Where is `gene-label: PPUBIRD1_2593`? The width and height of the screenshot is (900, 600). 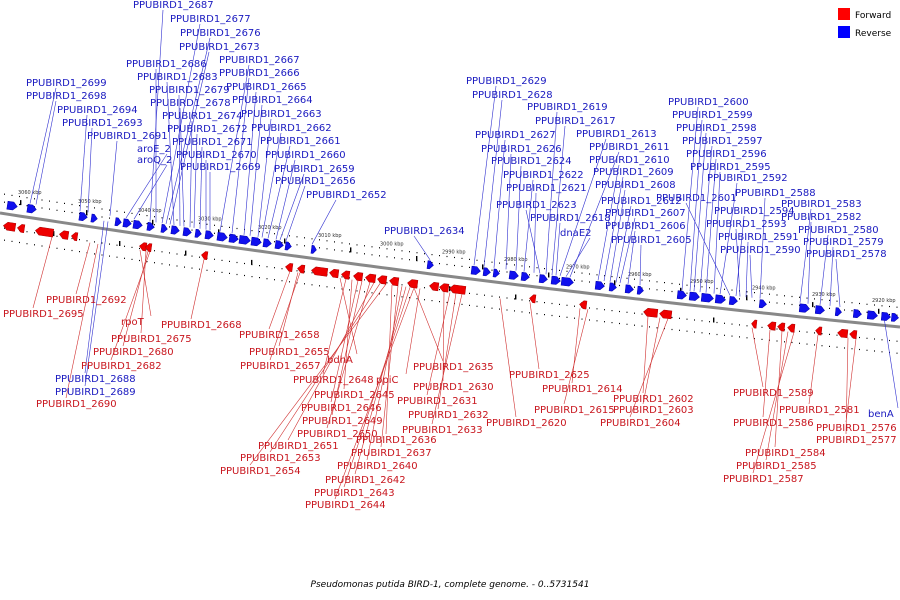
gene-label: PPUBIRD1_2593 is located at coordinates (746, 224).